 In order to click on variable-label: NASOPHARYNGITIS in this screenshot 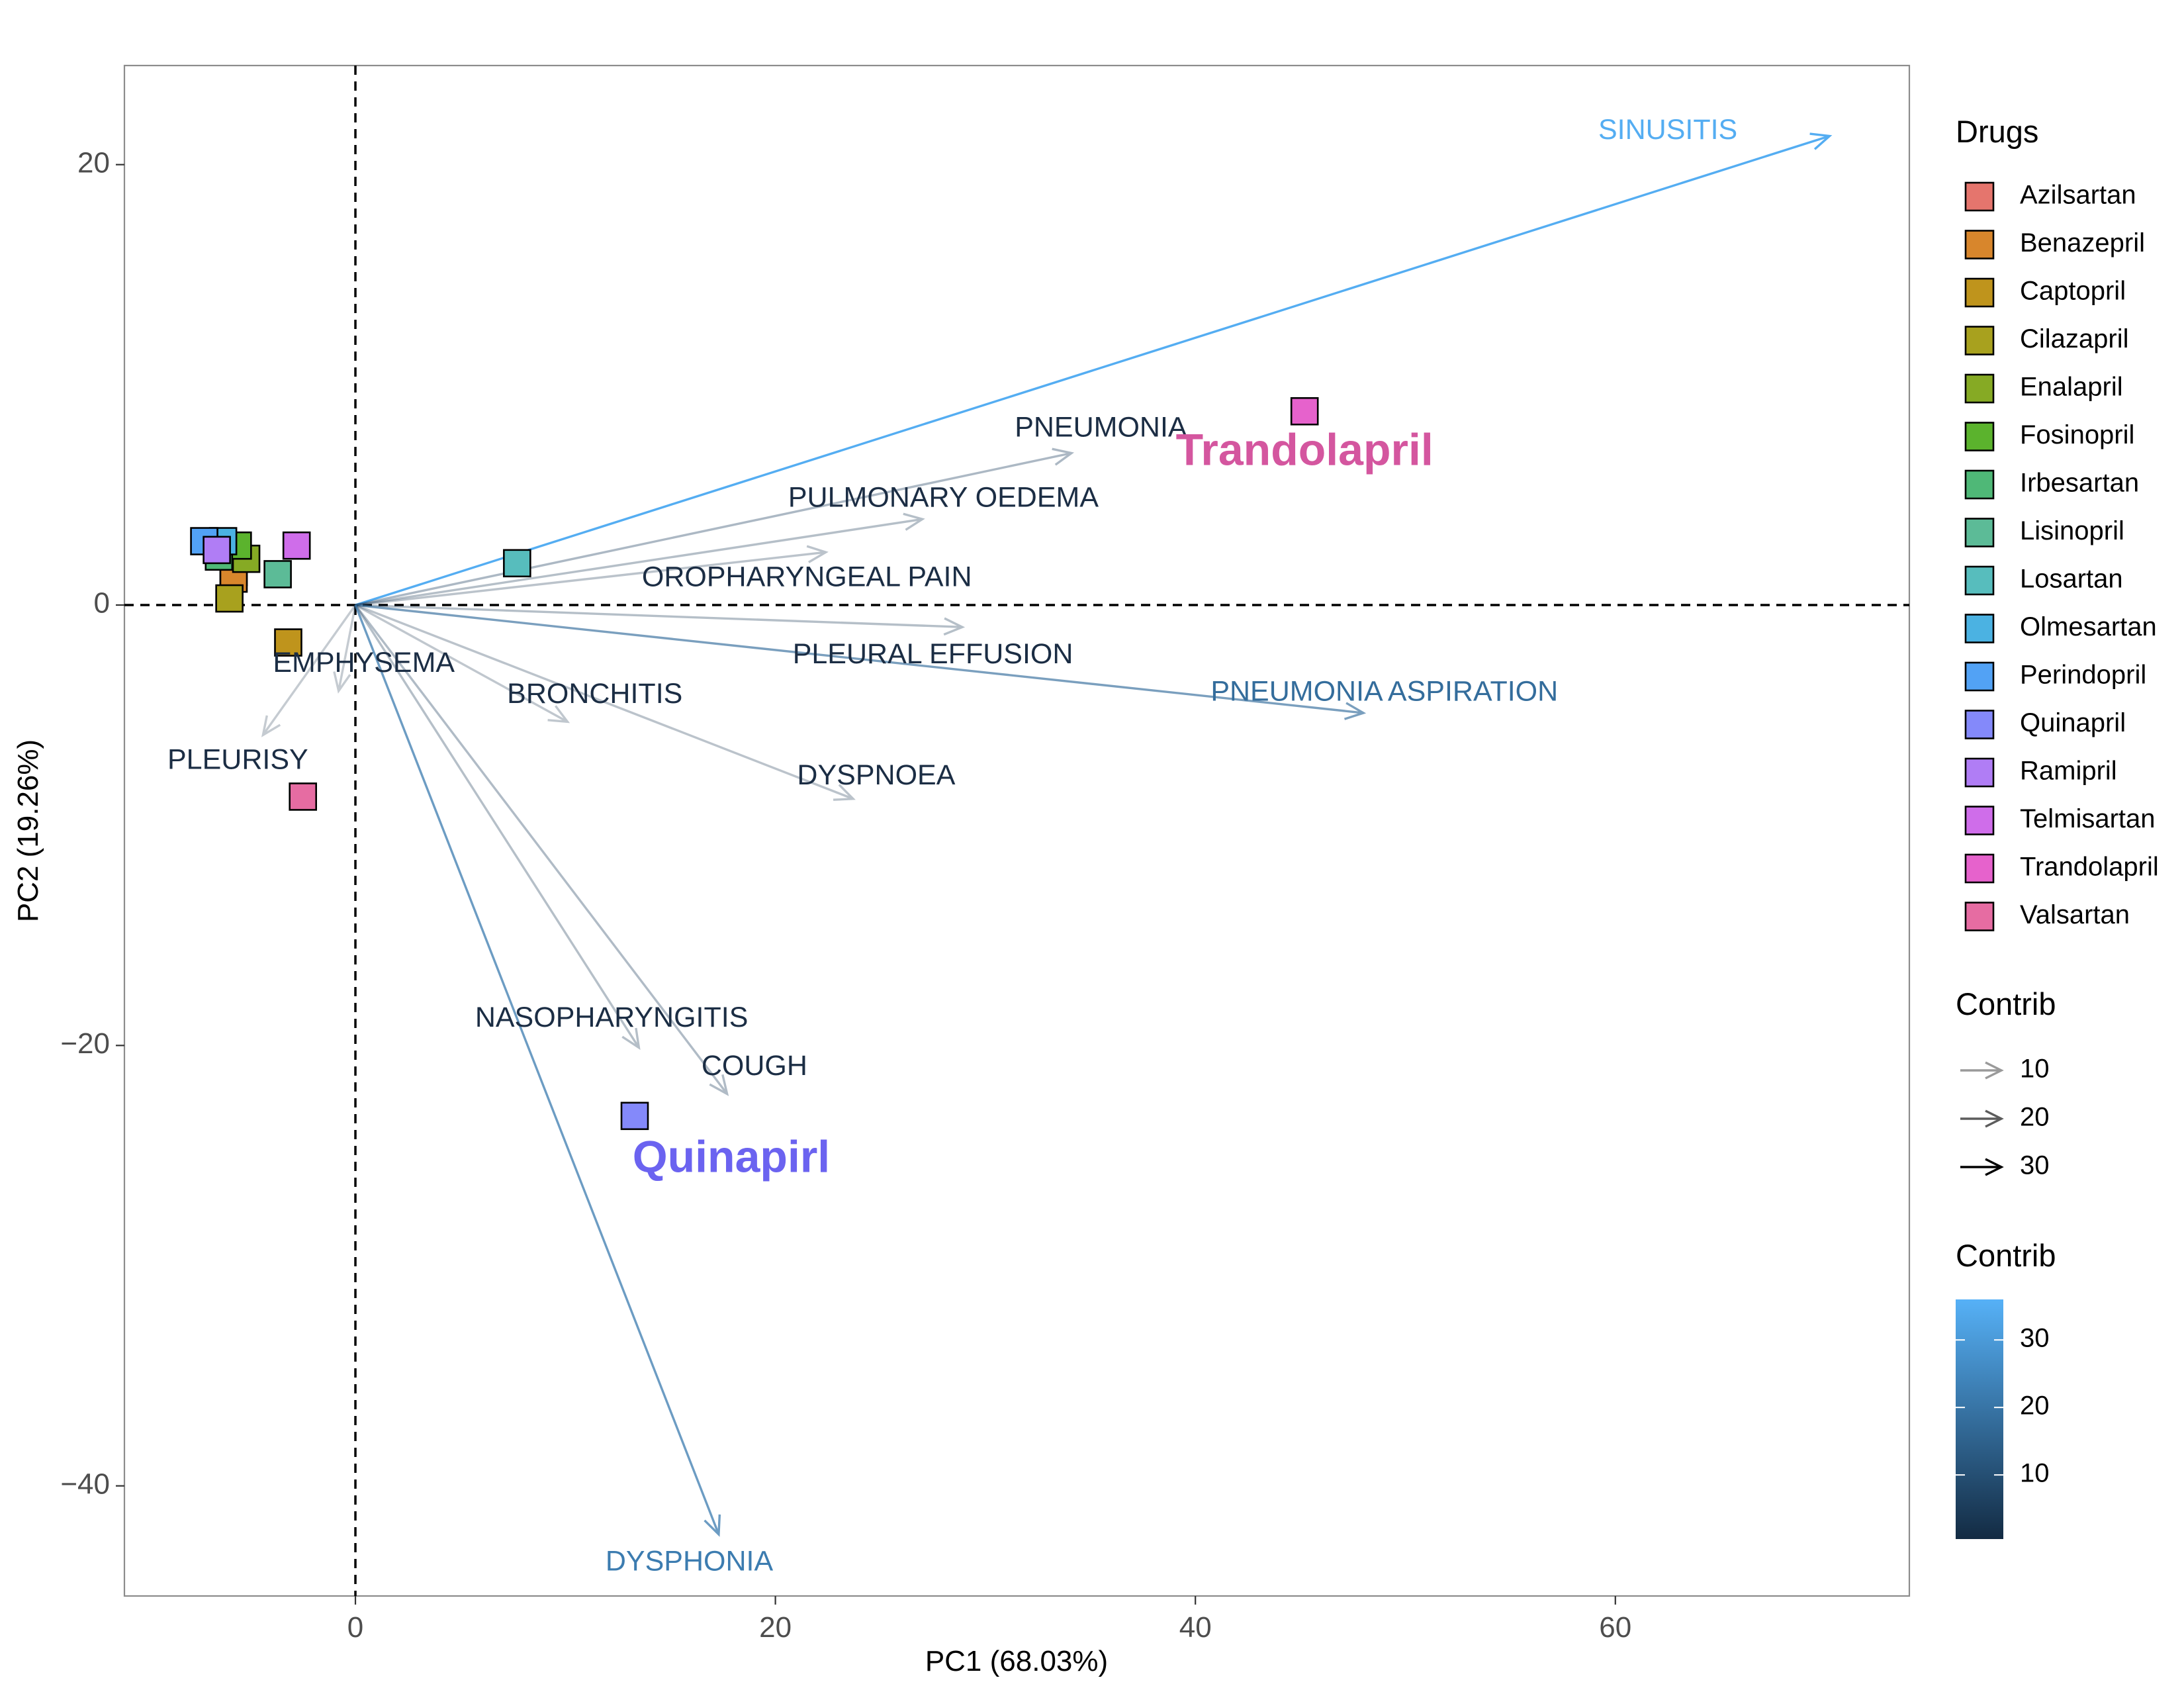, I will do `click(612, 1017)`.